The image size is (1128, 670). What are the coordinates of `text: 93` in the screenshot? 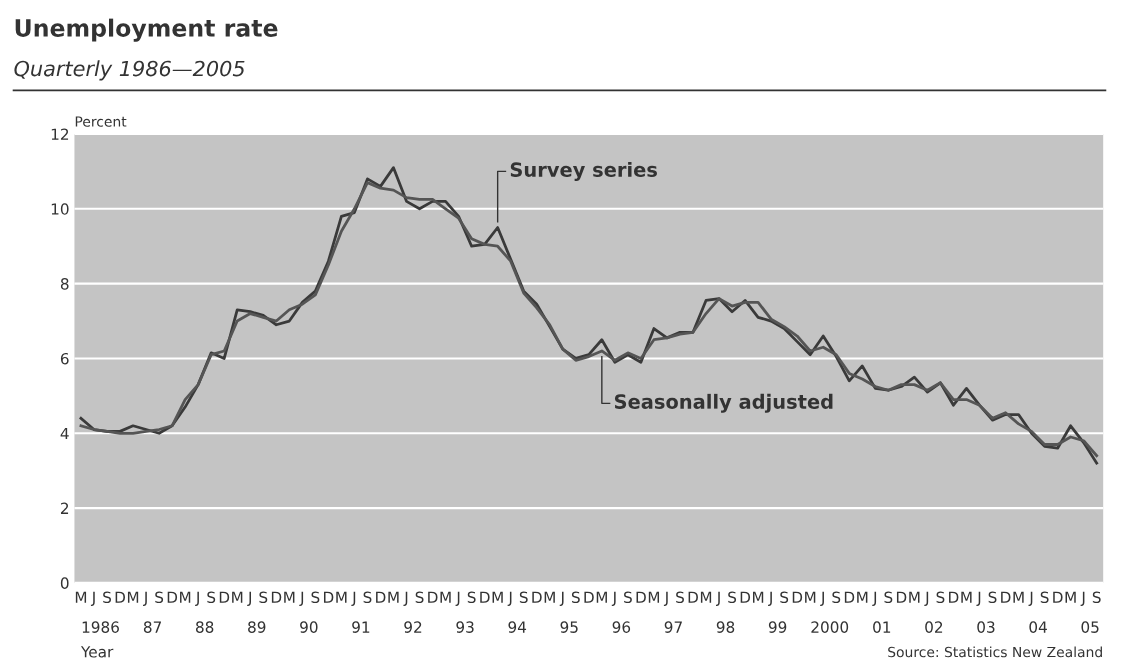 It's located at (465, 627).